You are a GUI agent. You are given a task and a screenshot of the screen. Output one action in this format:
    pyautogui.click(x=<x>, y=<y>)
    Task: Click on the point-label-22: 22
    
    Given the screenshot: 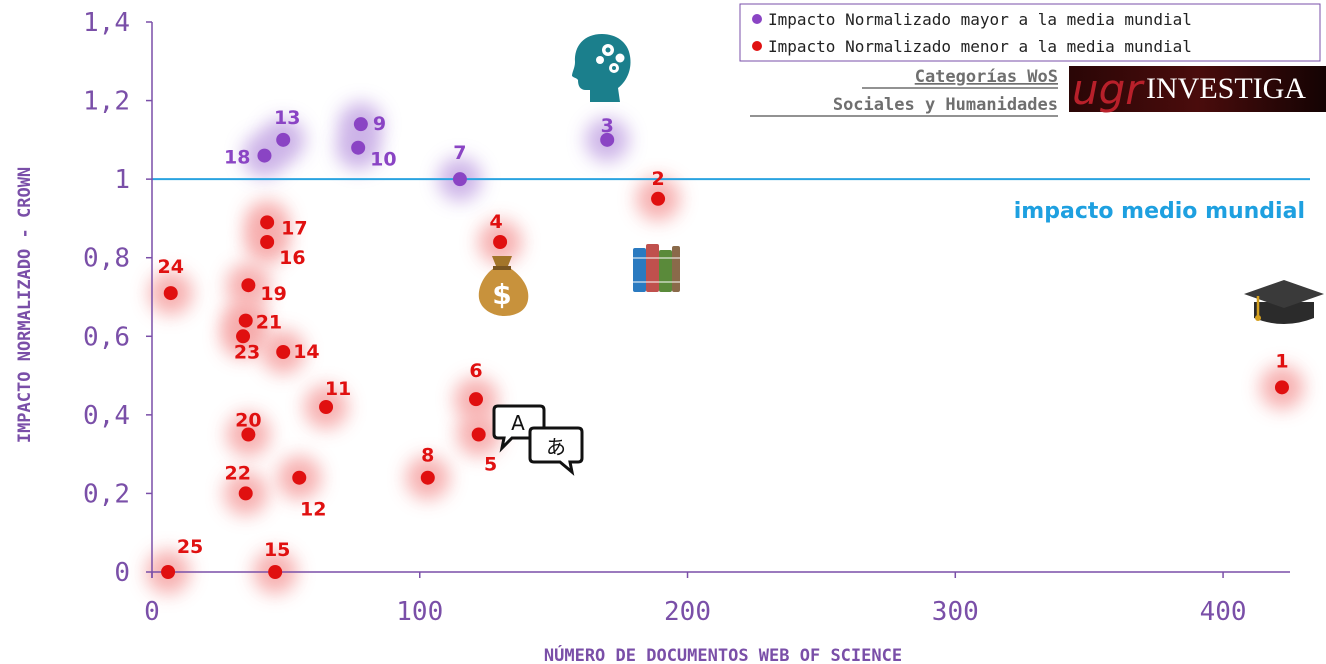 What is the action you would take?
    pyautogui.click(x=237, y=473)
    